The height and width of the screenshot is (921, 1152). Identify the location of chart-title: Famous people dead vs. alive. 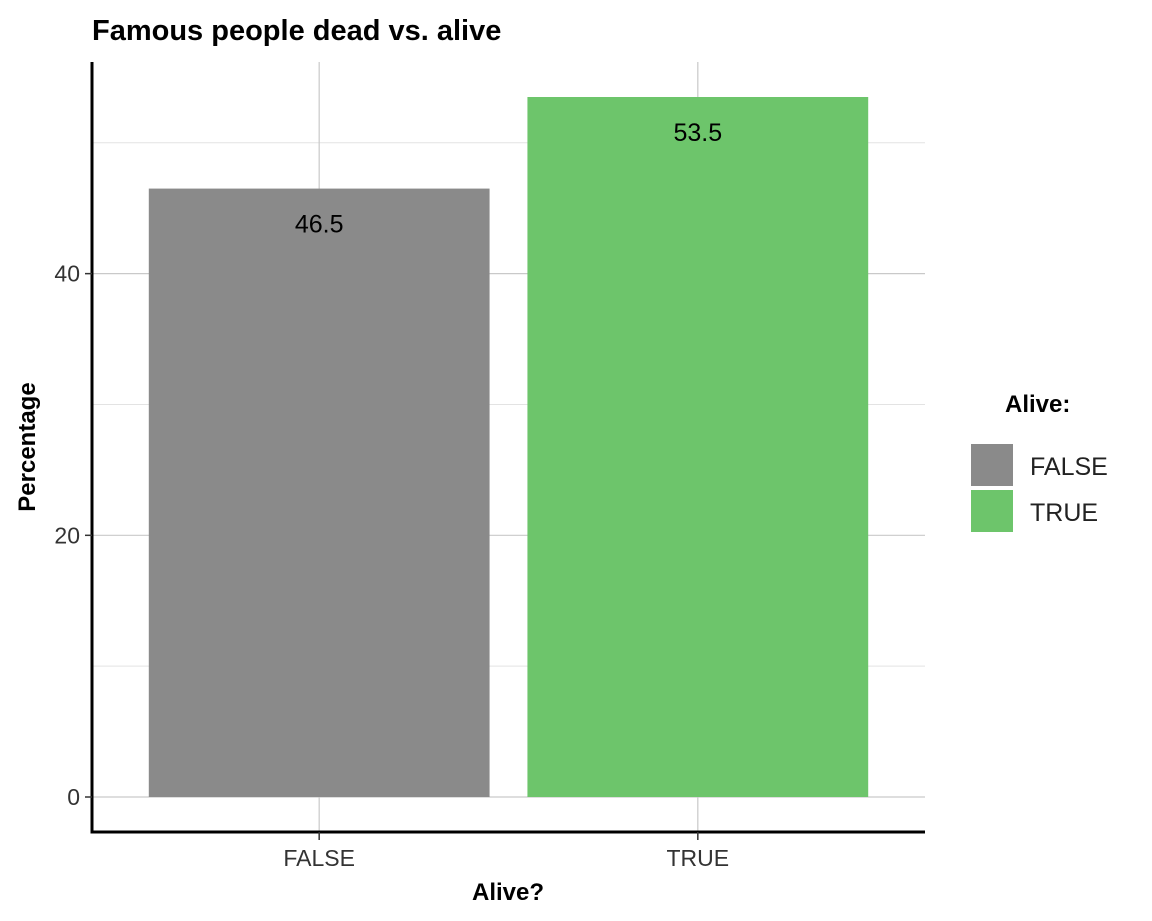
(296, 31).